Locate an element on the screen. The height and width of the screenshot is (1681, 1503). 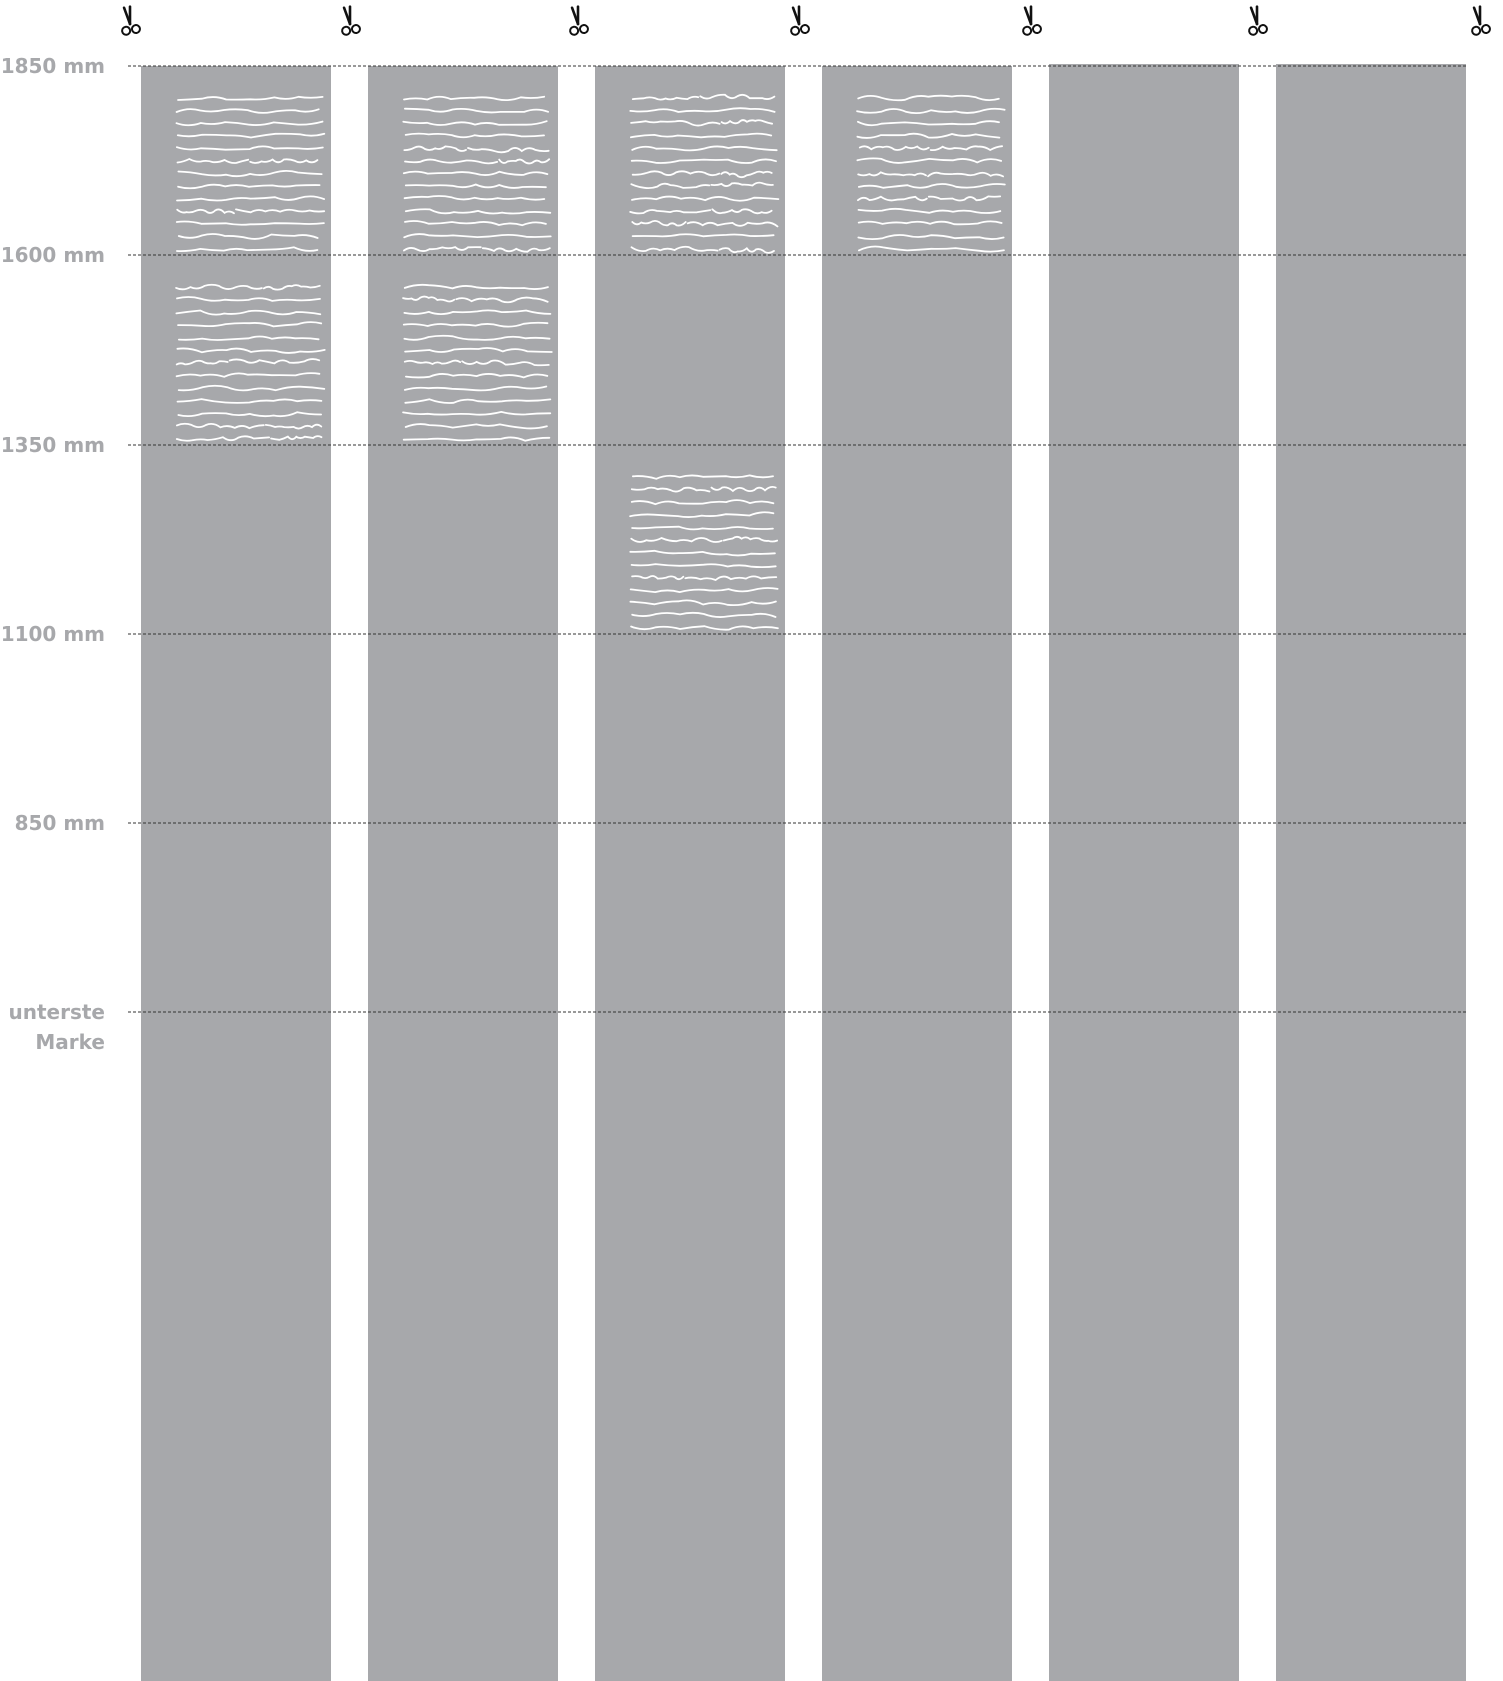
height-label-line: 850 mm is located at coordinates (60, 823).